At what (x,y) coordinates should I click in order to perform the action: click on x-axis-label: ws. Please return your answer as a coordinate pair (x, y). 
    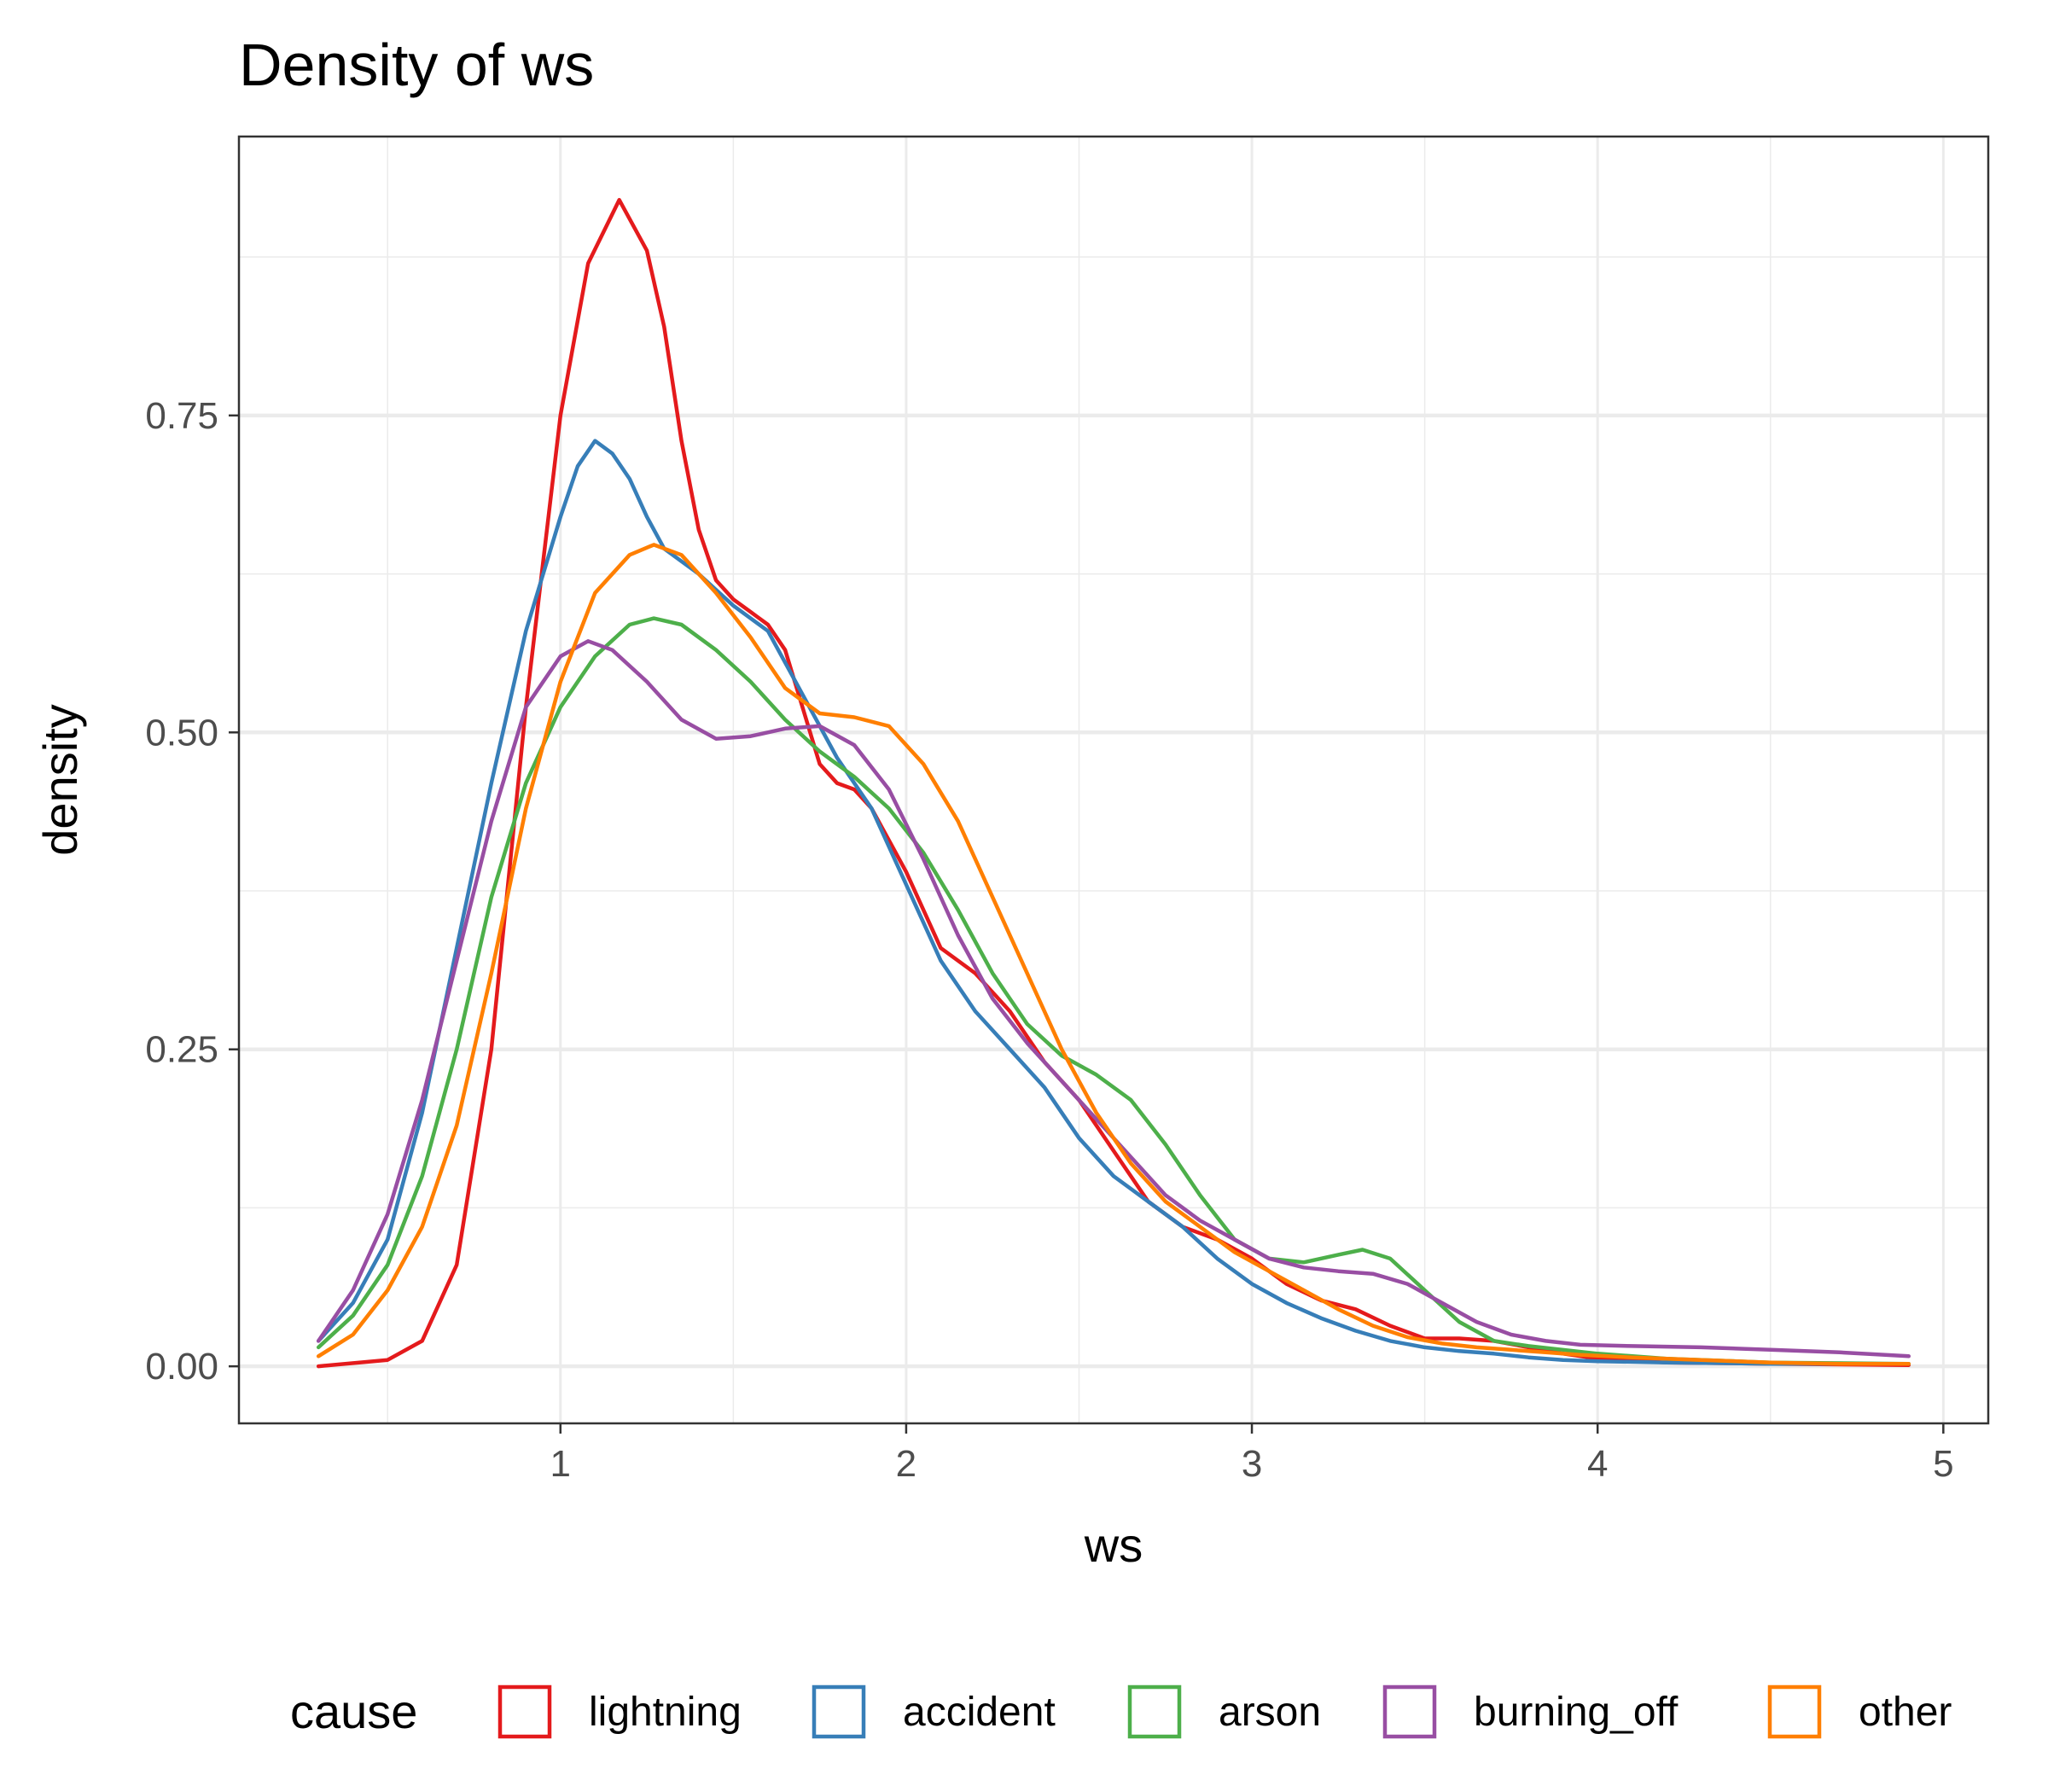
    Looking at the image, I should click on (1113, 1545).